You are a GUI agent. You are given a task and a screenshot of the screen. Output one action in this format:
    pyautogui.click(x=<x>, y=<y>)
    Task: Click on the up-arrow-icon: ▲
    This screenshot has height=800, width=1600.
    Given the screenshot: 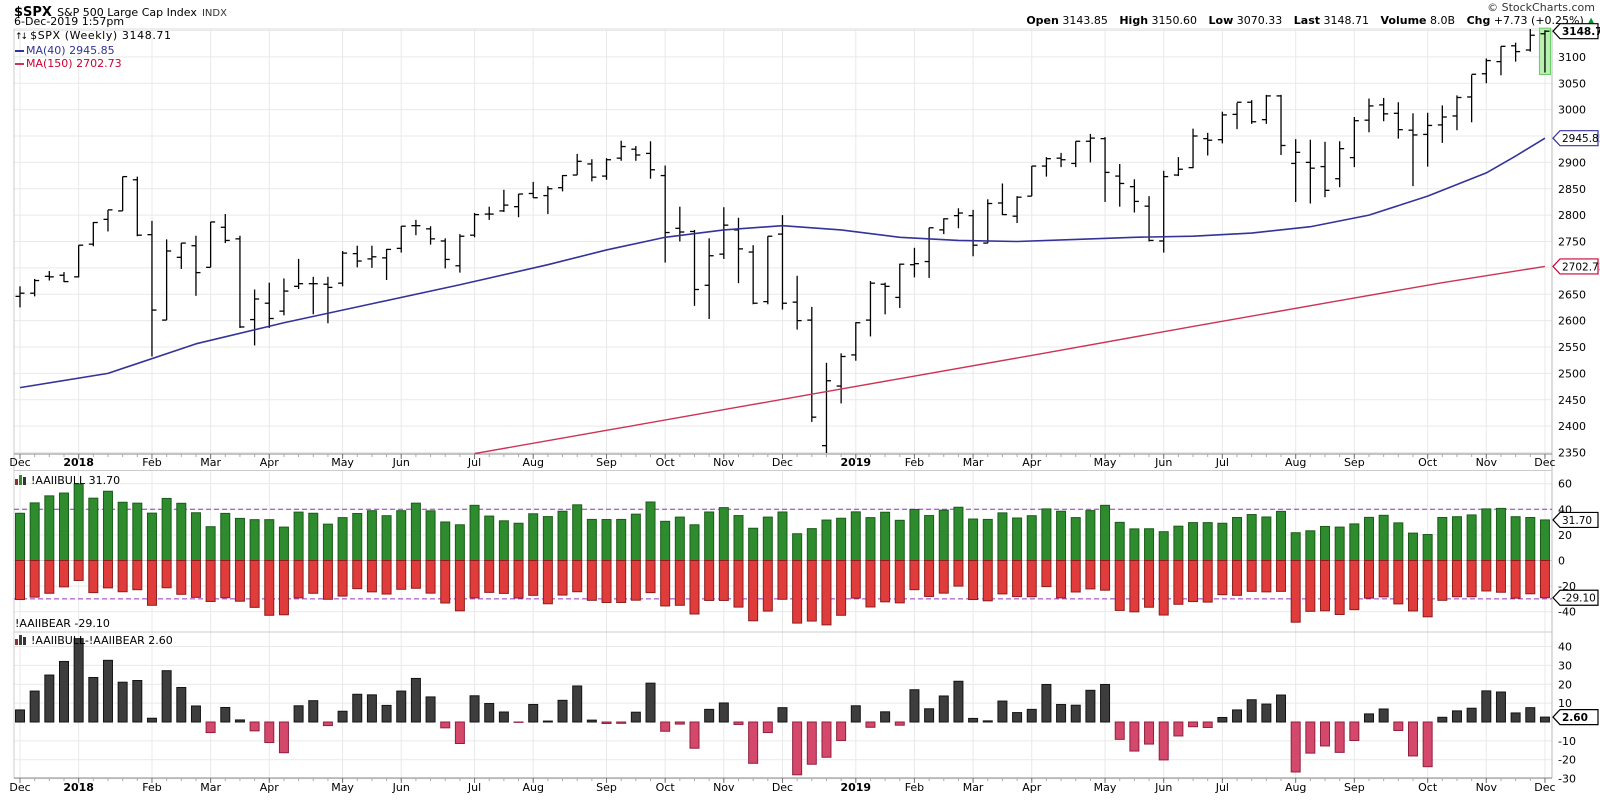 What is the action you would take?
    pyautogui.click(x=1591, y=21)
    